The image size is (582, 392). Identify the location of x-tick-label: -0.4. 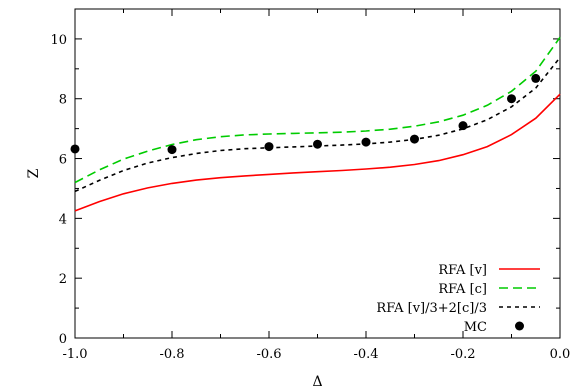
(365, 354).